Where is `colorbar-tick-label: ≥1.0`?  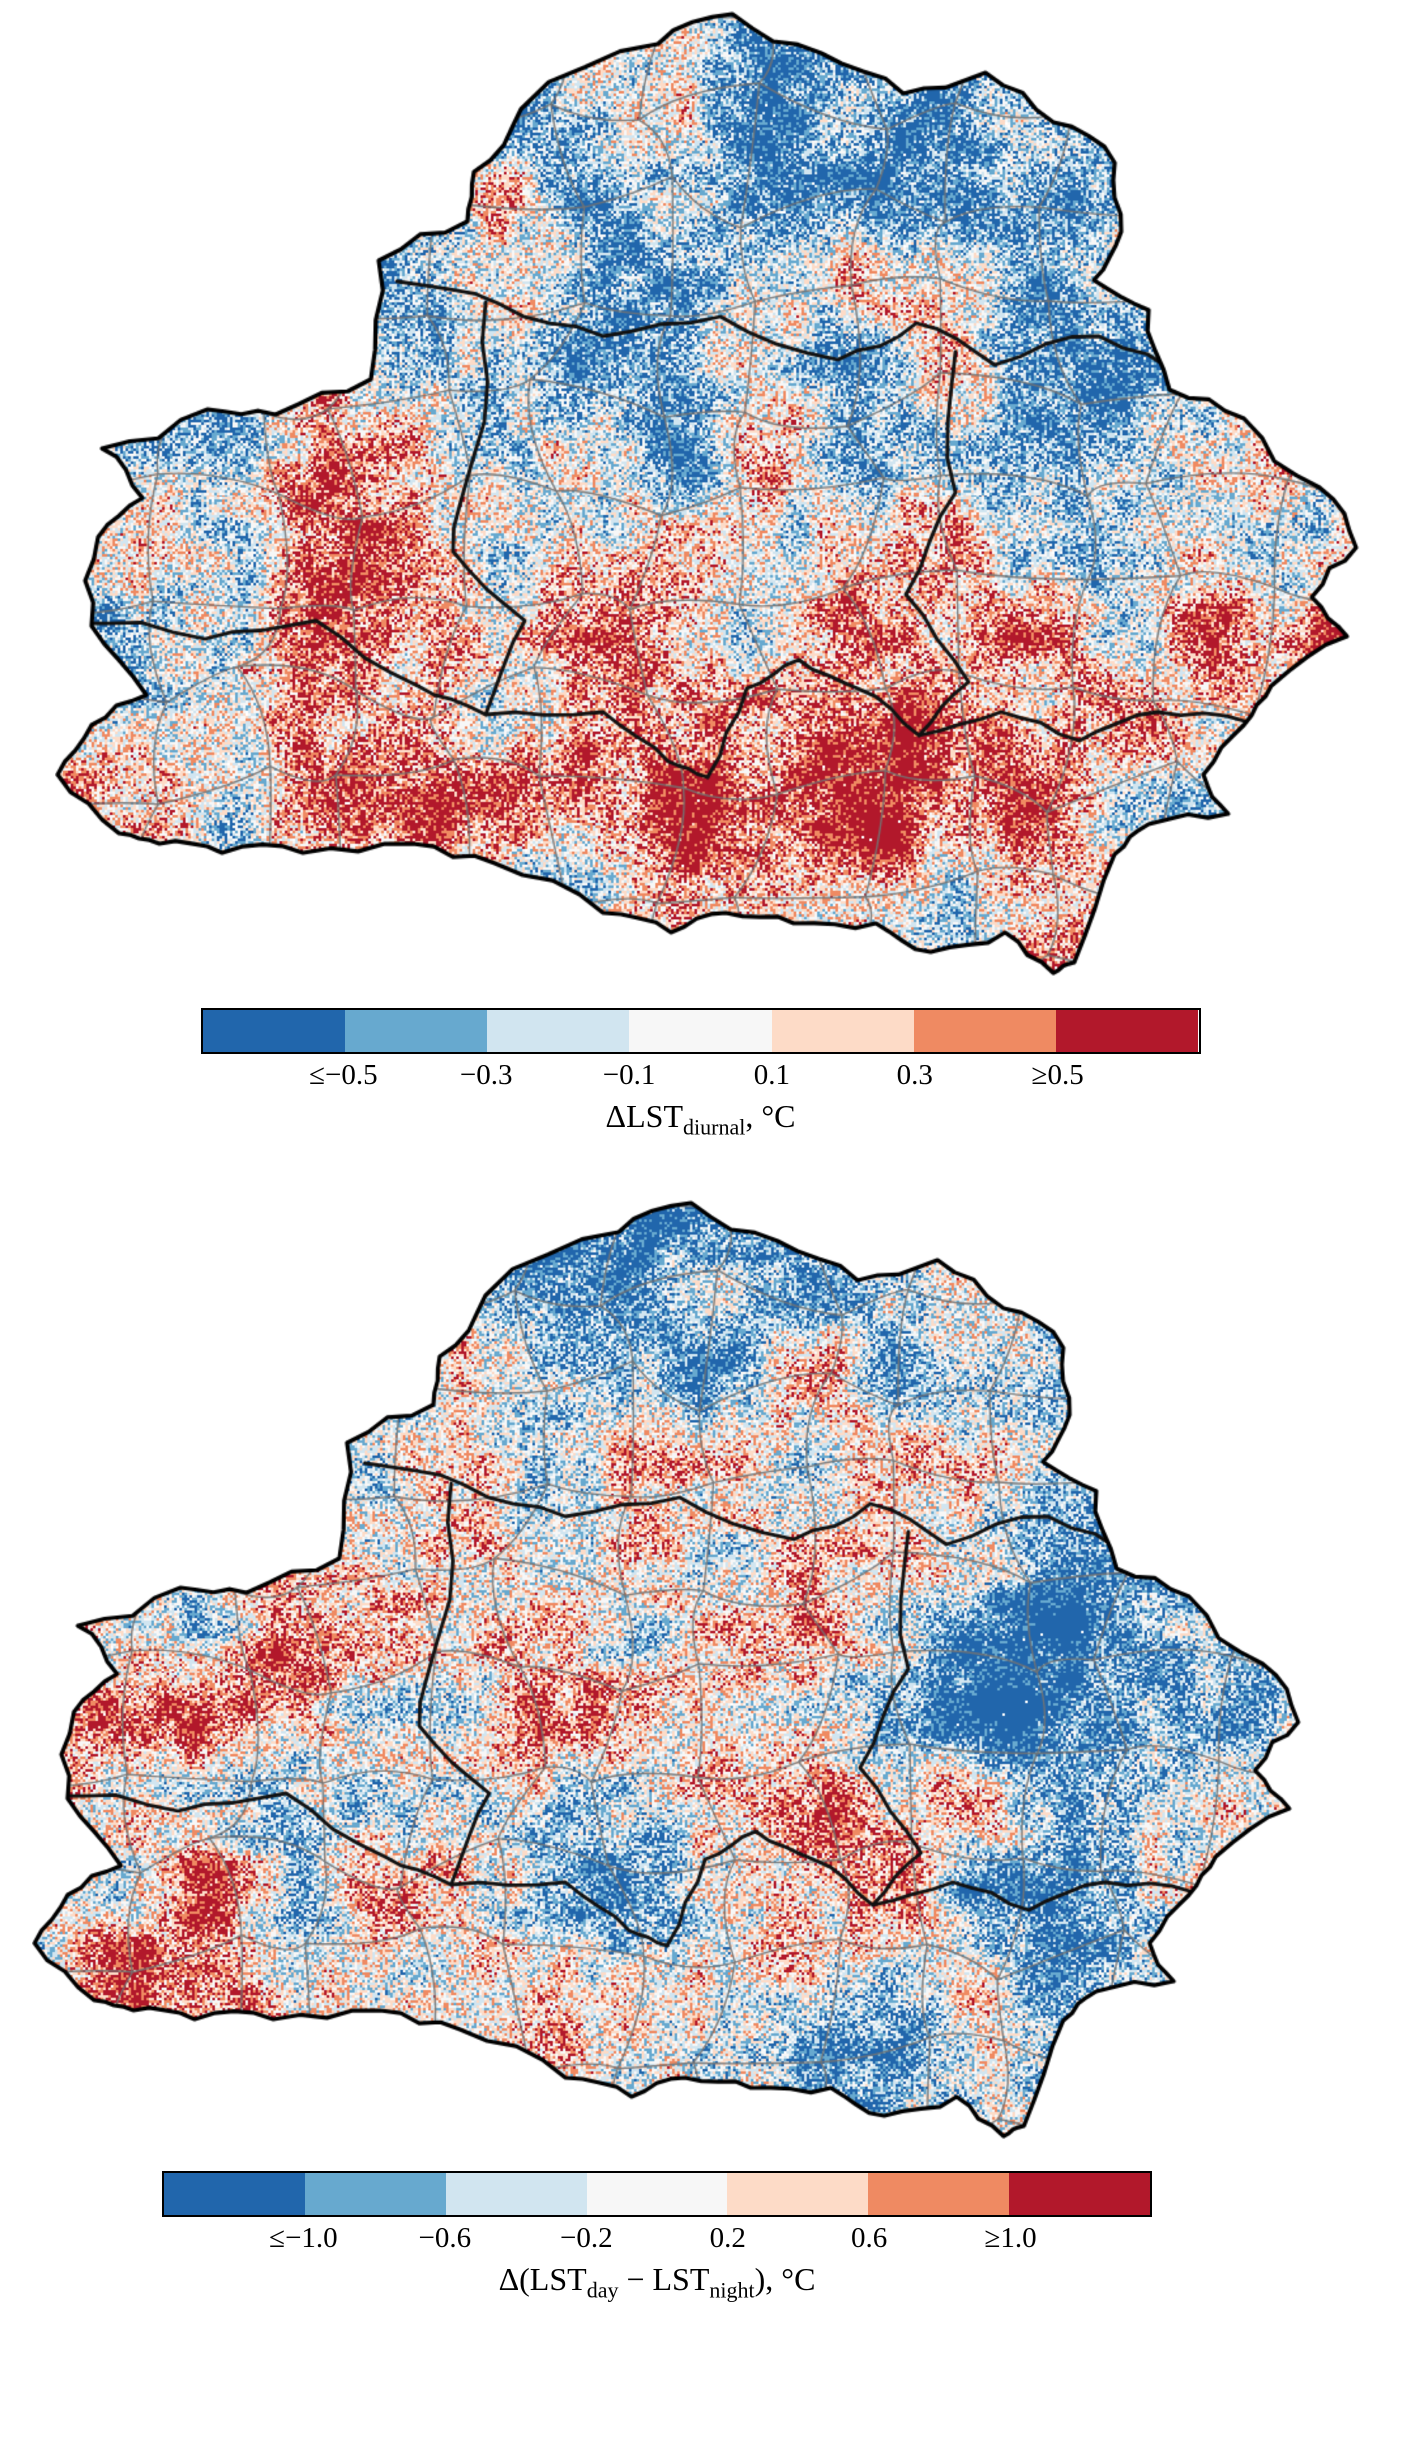
colorbar-tick-label: ≥1.0 is located at coordinates (1010, 2237).